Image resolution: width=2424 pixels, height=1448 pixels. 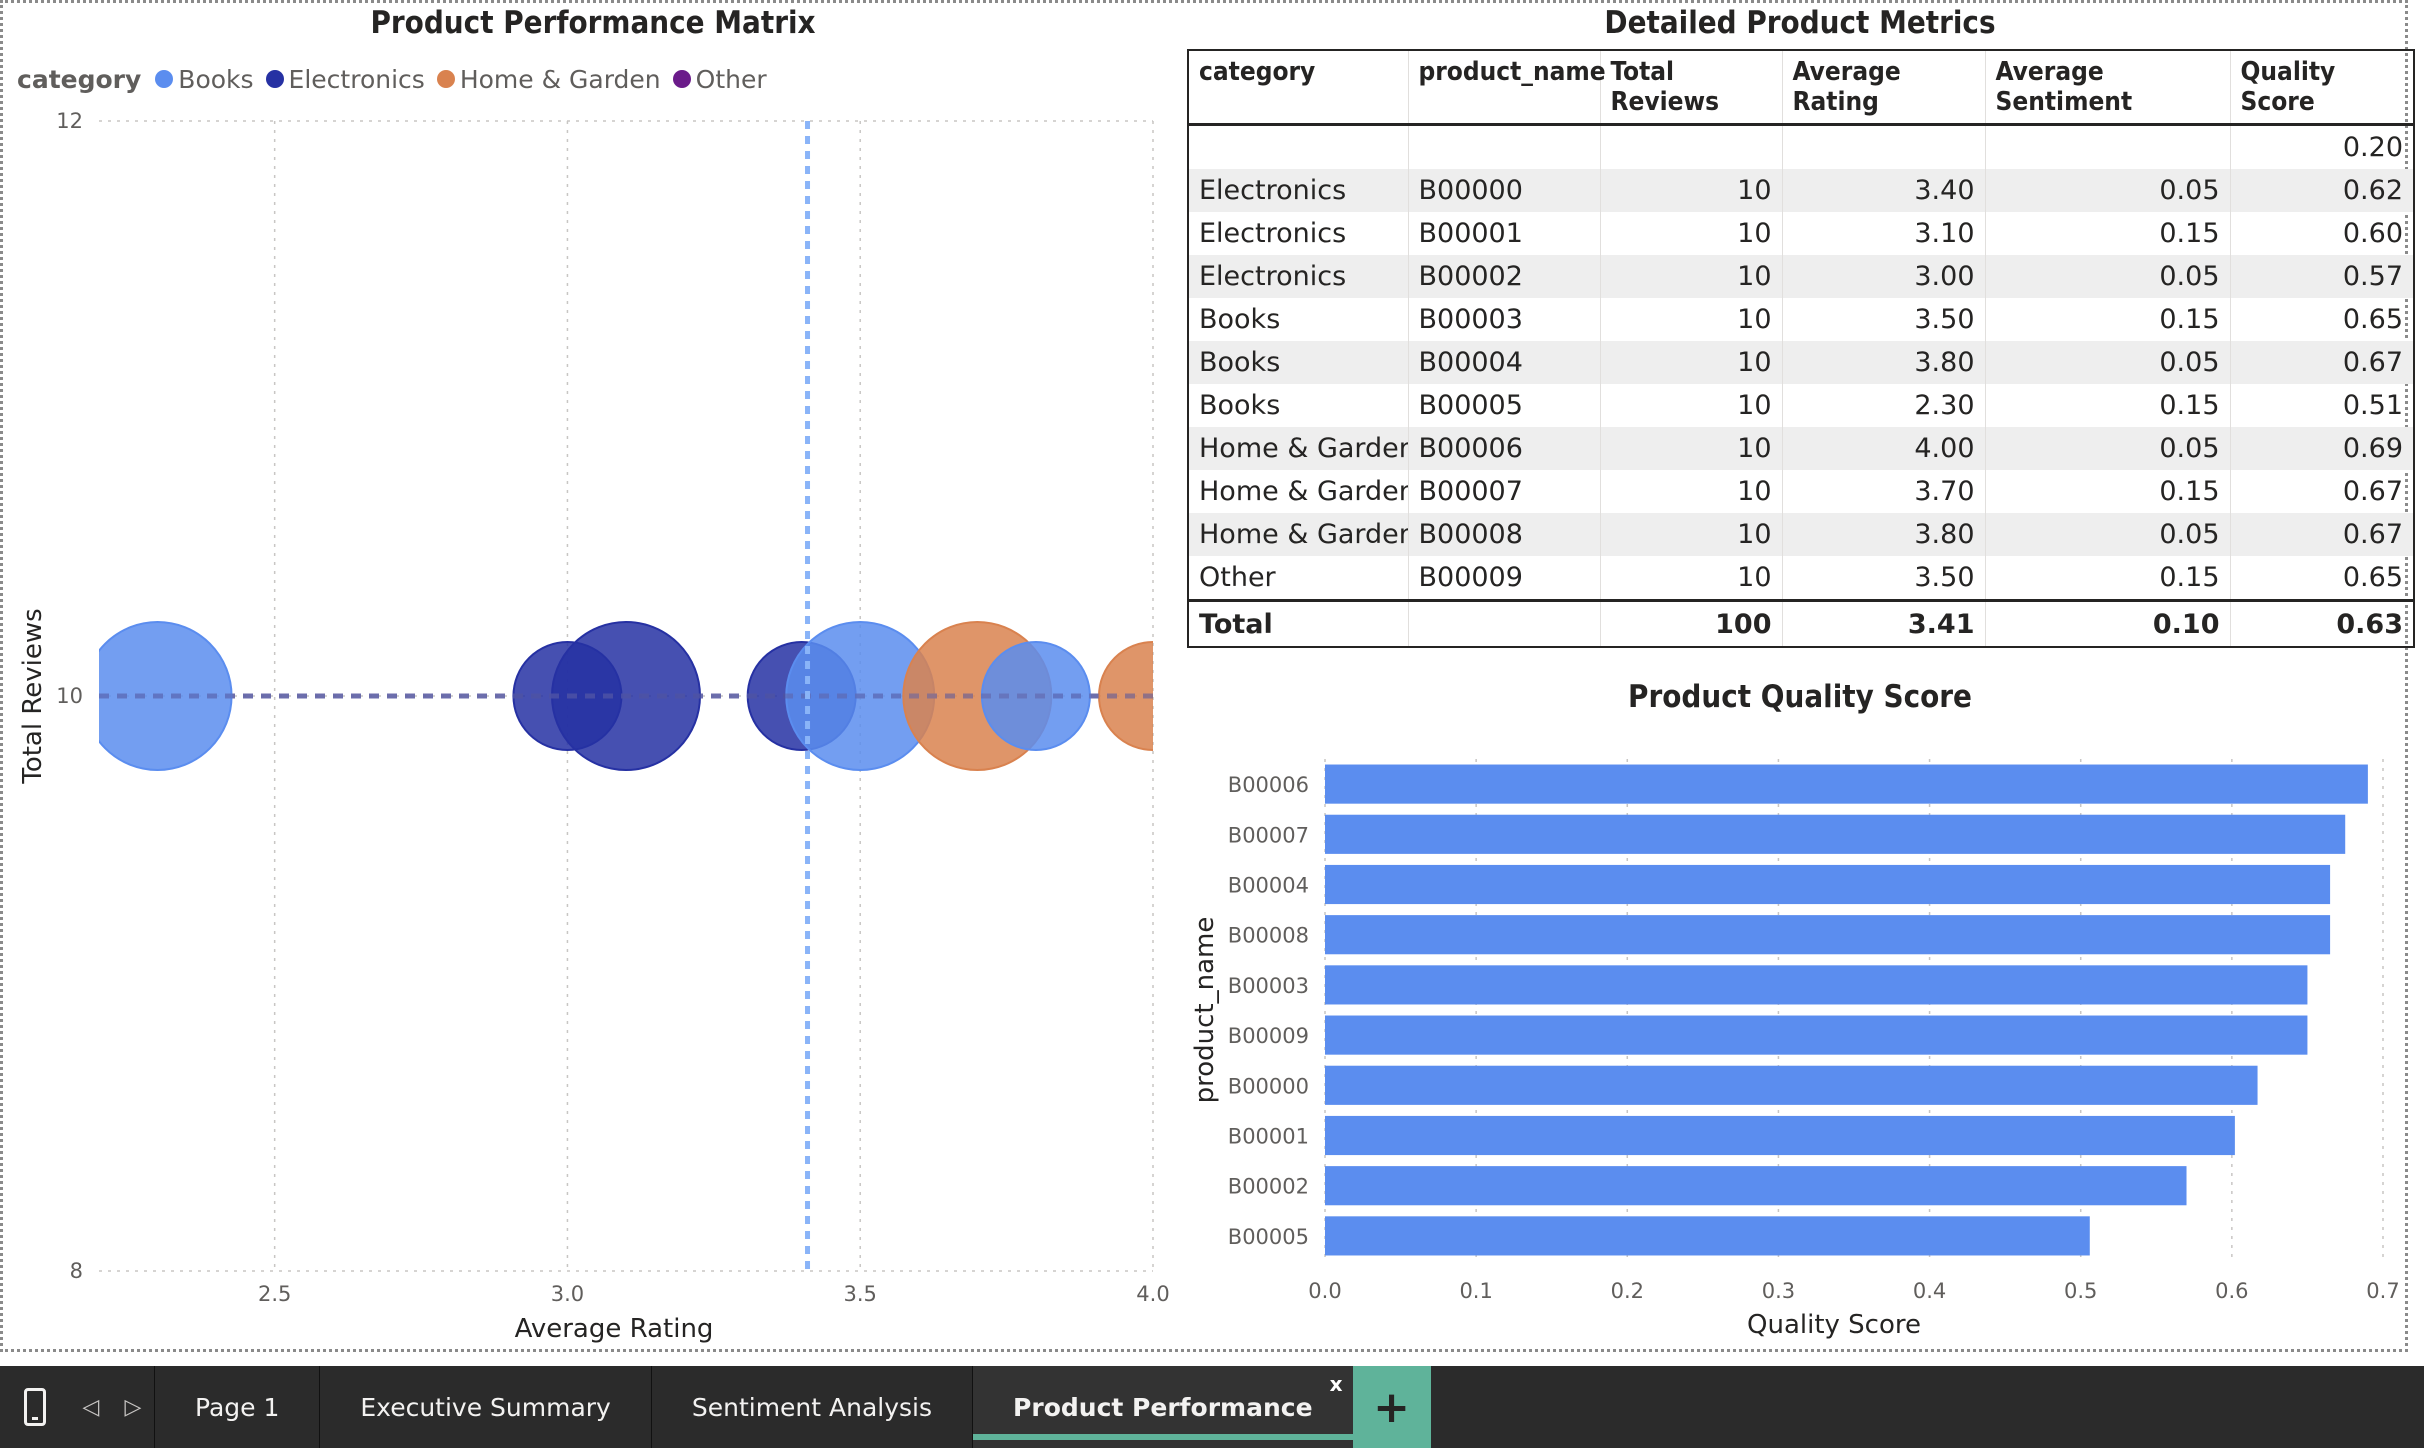 What do you see at coordinates (164, 79) in the screenshot?
I see `legend-dot-books` at bounding box center [164, 79].